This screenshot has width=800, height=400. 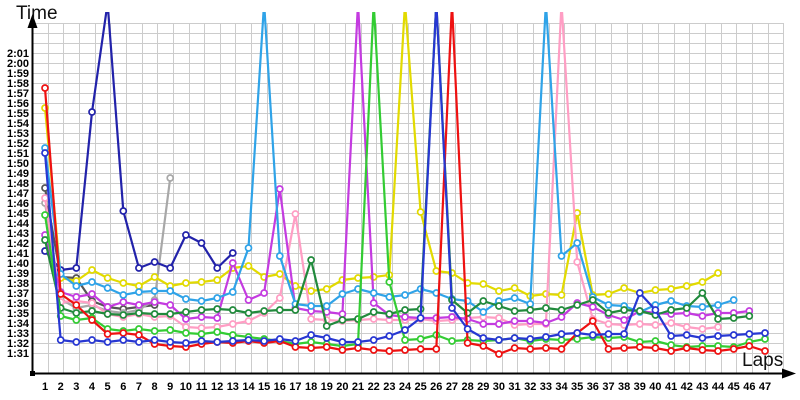 What do you see at coordinates (202, 387) in the screenshot?
I see `svg-text: 11` at bounding box center [202, 387].